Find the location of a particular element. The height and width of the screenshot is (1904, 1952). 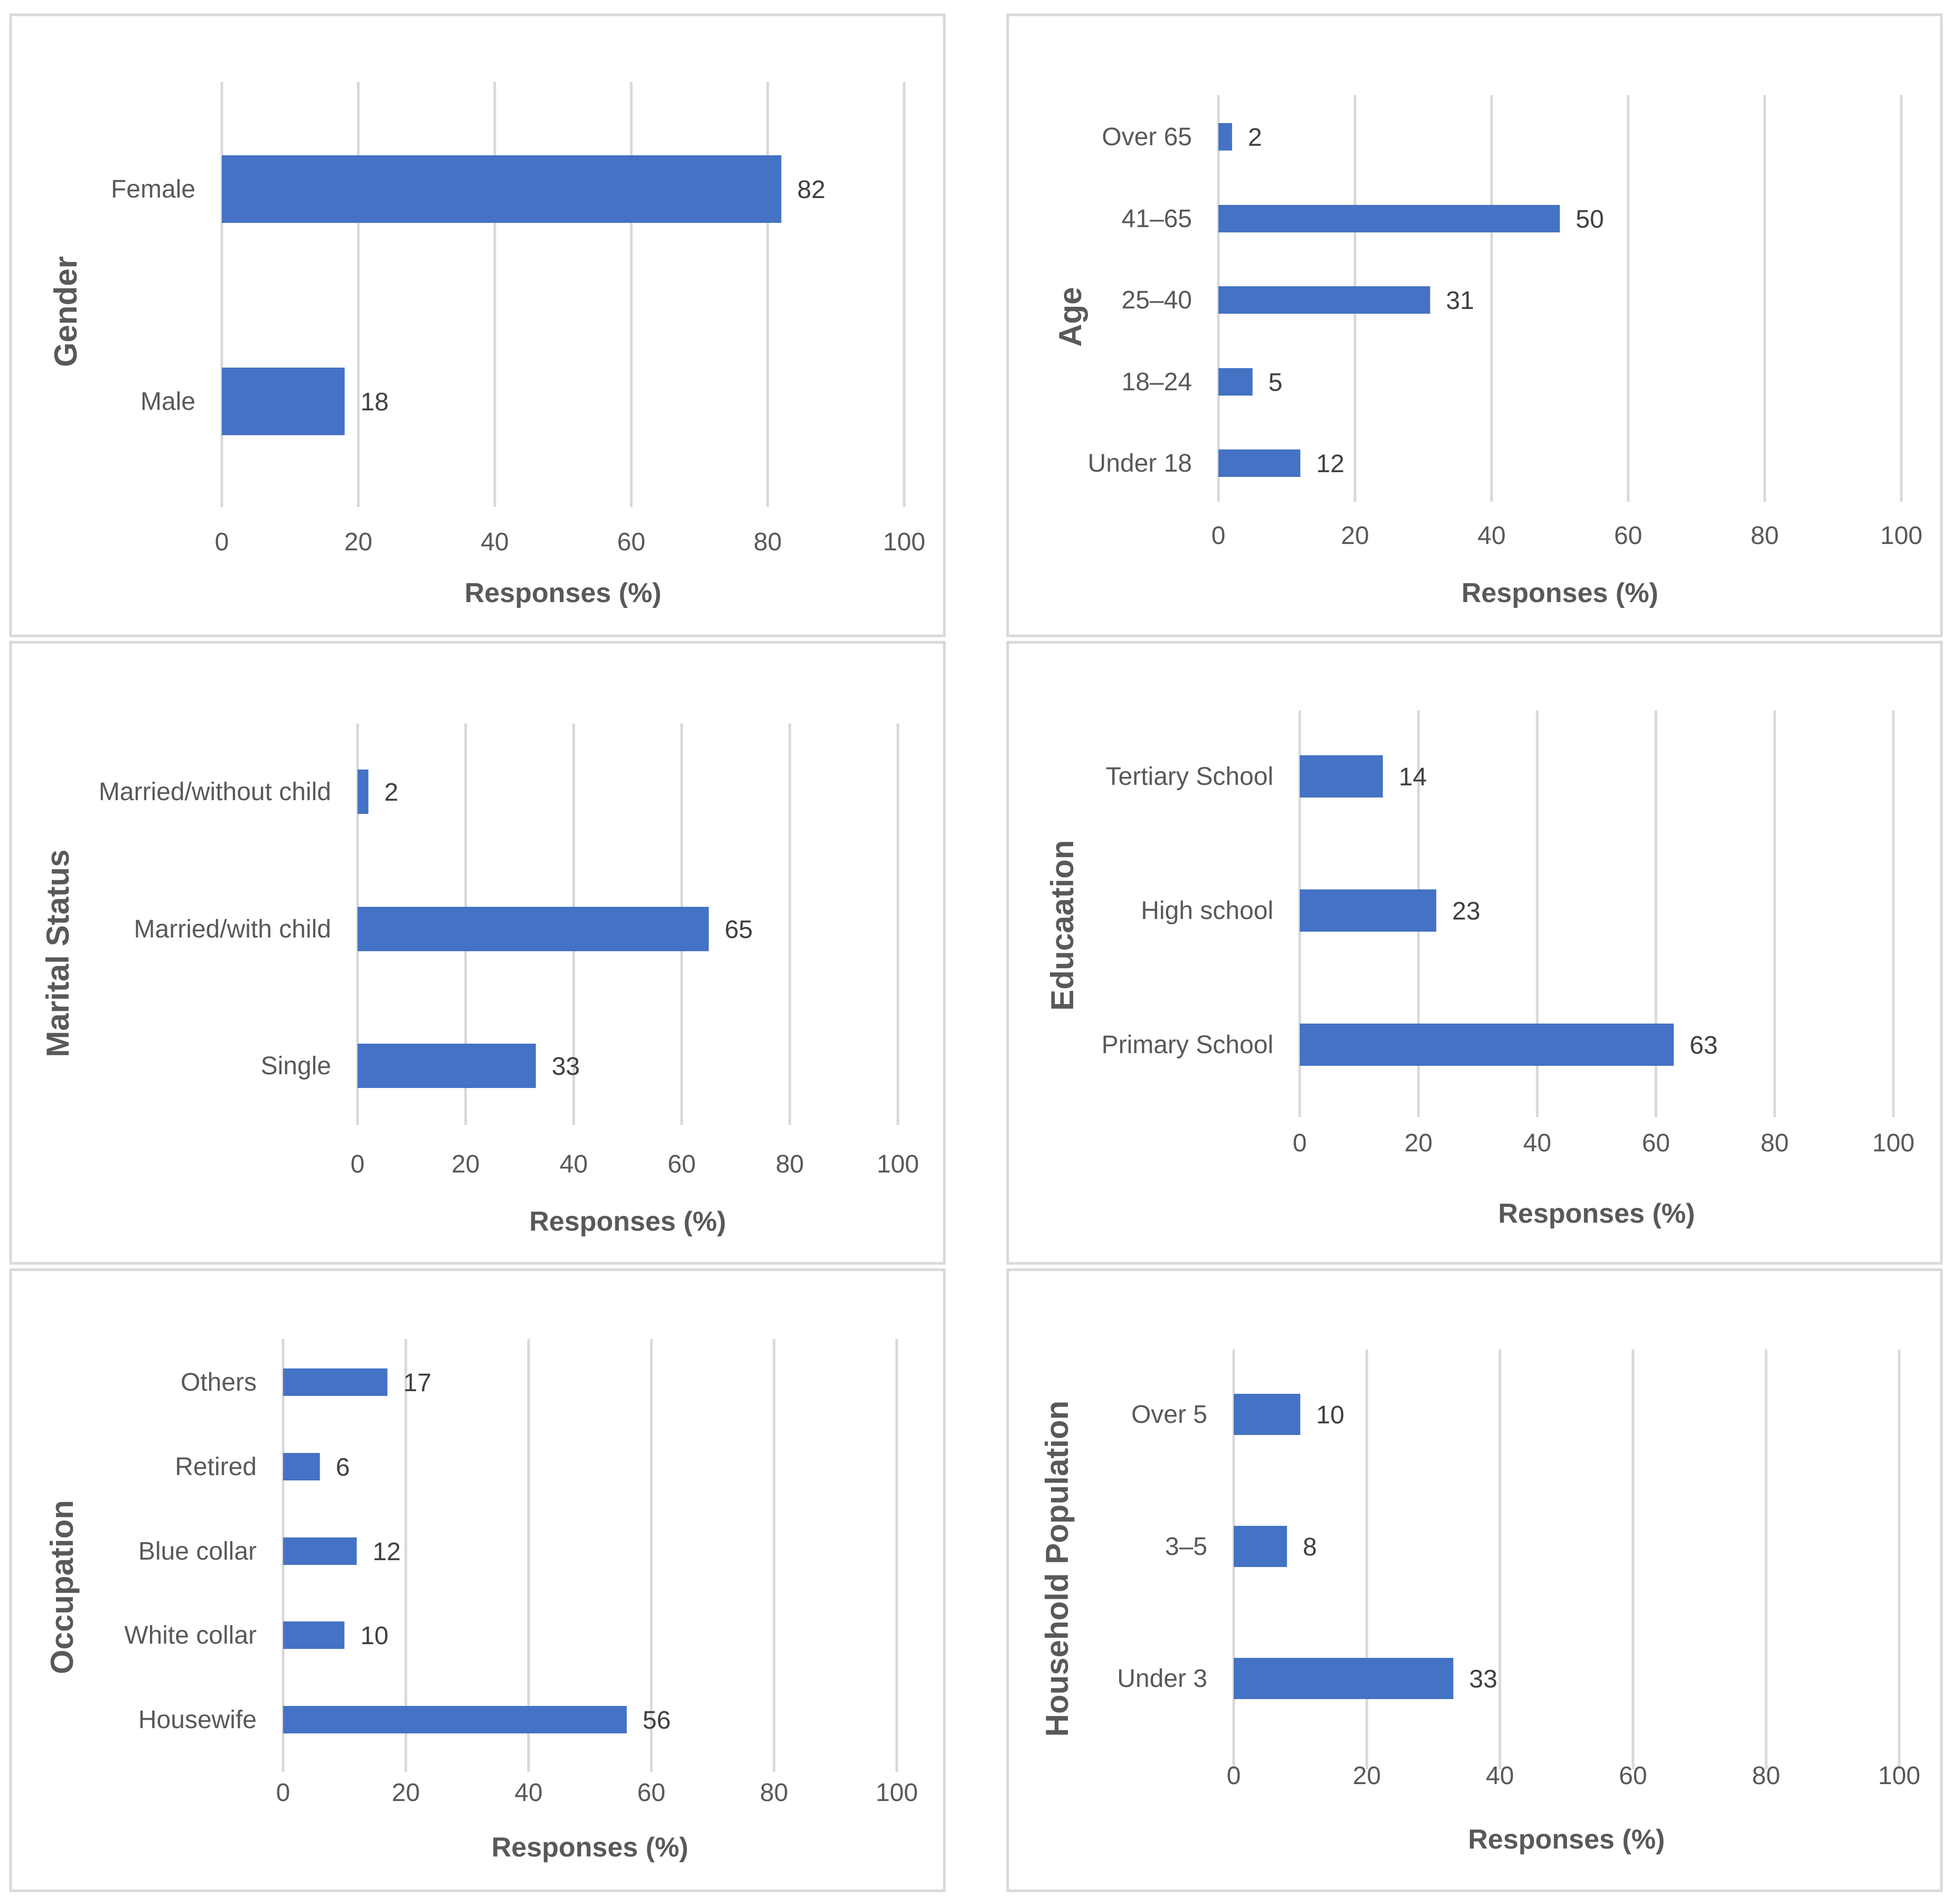

category-label: 25–40 is located at coordinates (1157, 300).